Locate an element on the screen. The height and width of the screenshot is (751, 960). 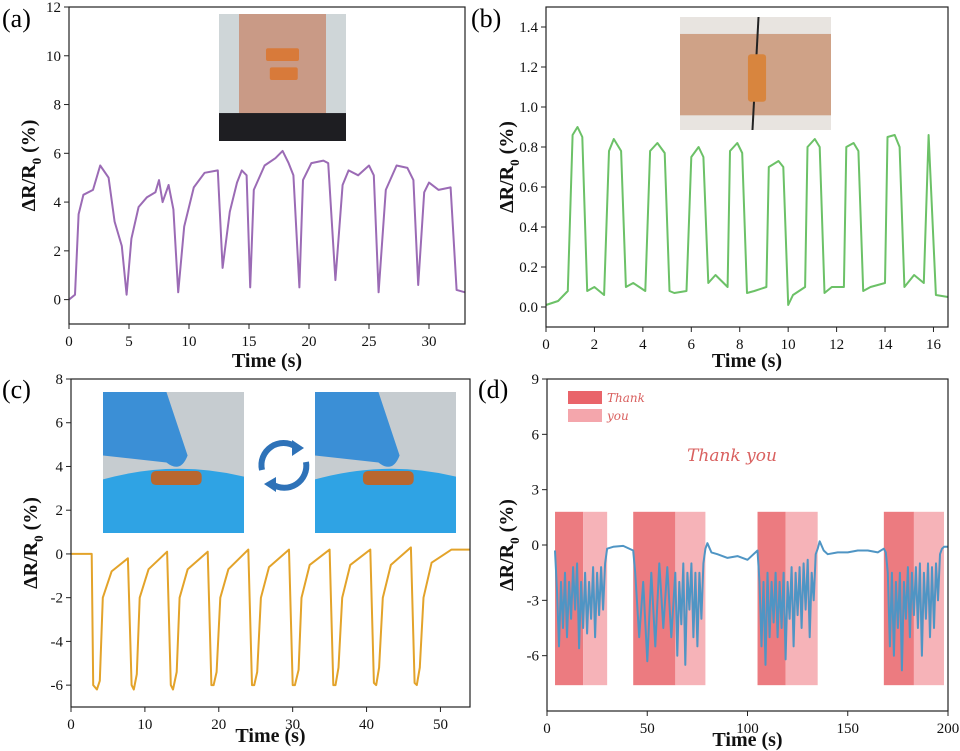
x-tick-label: 100 is located at coordinates (747, 729).